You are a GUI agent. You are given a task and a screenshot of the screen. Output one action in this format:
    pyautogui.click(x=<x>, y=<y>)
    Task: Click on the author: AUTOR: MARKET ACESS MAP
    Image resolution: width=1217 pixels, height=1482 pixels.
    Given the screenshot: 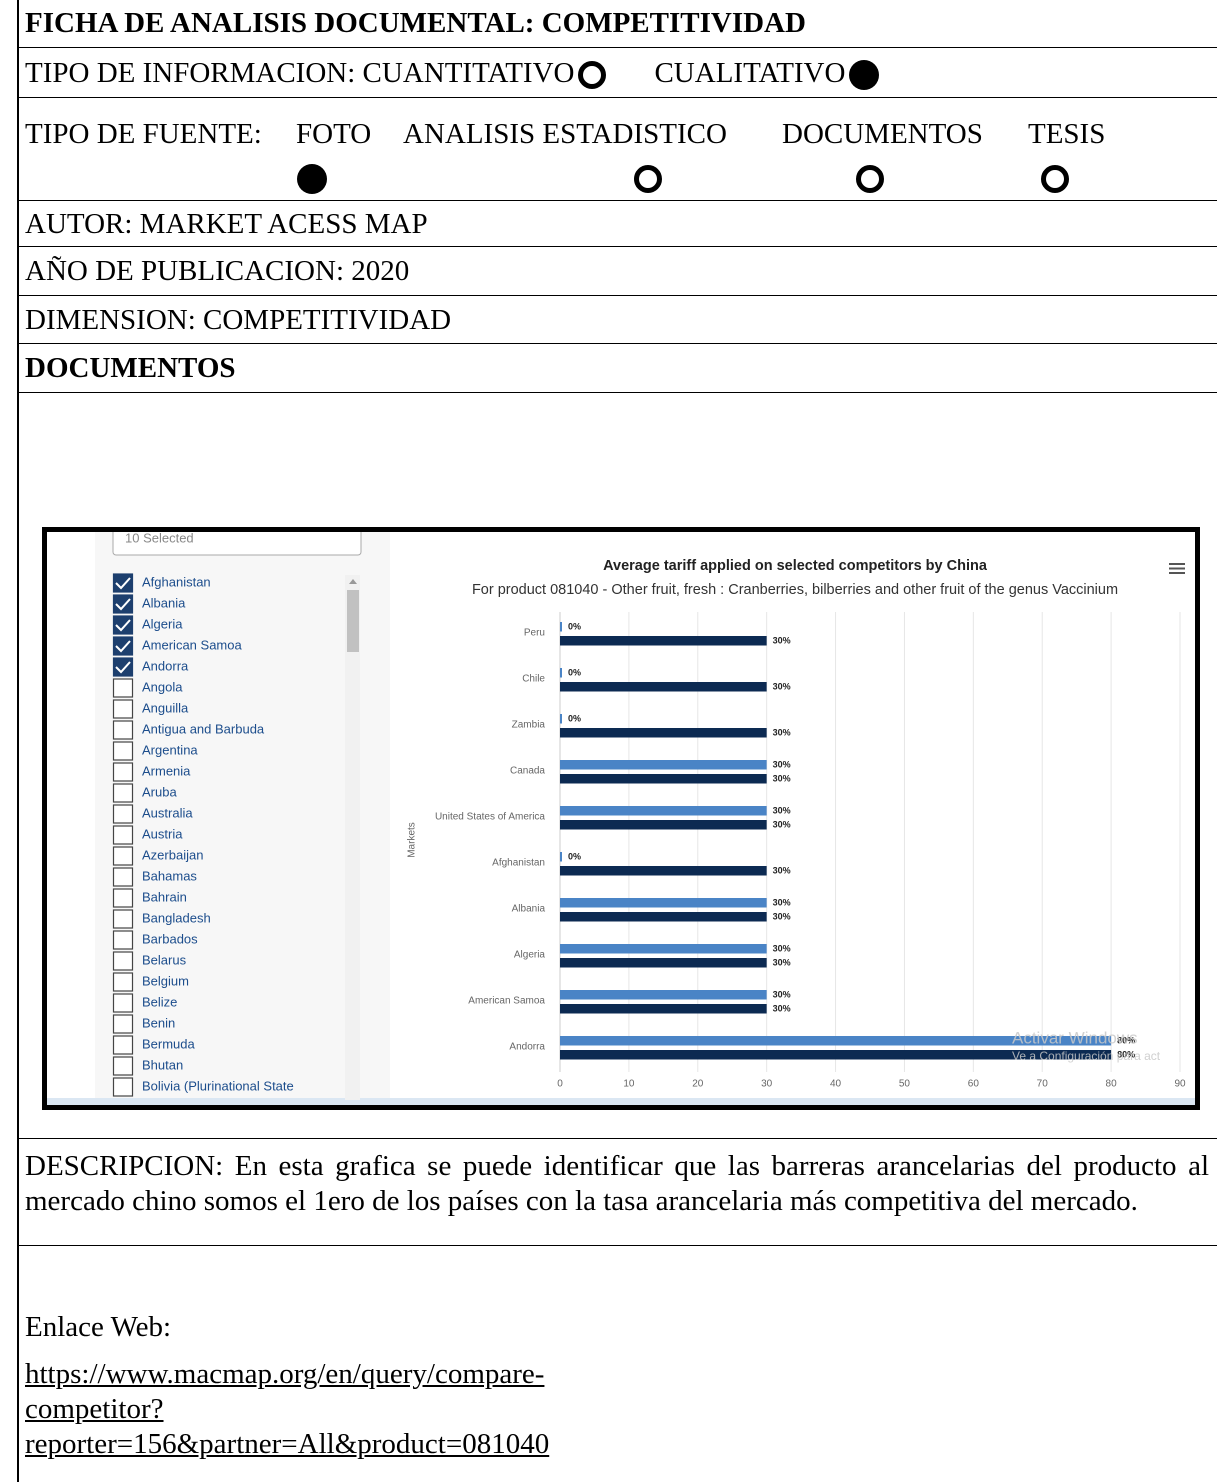 What is the action you would take?
    pyautogui.click(x=226, y=224)
    